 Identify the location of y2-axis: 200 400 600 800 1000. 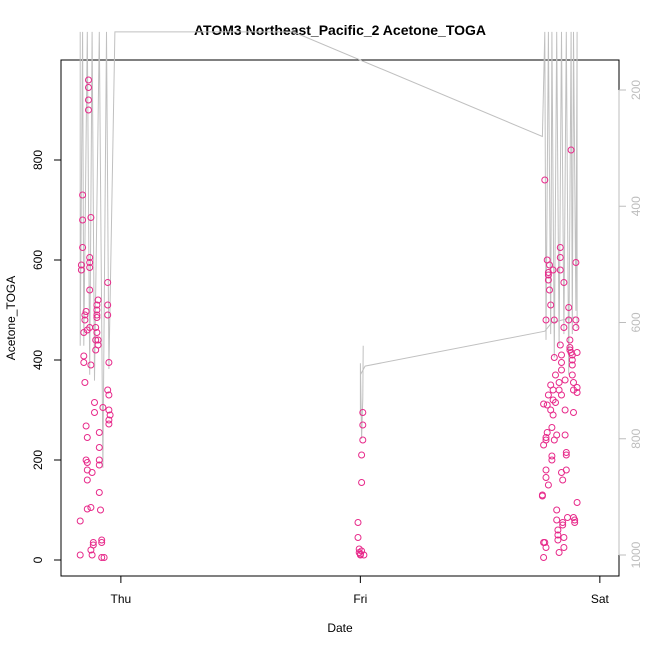
(630, 324).